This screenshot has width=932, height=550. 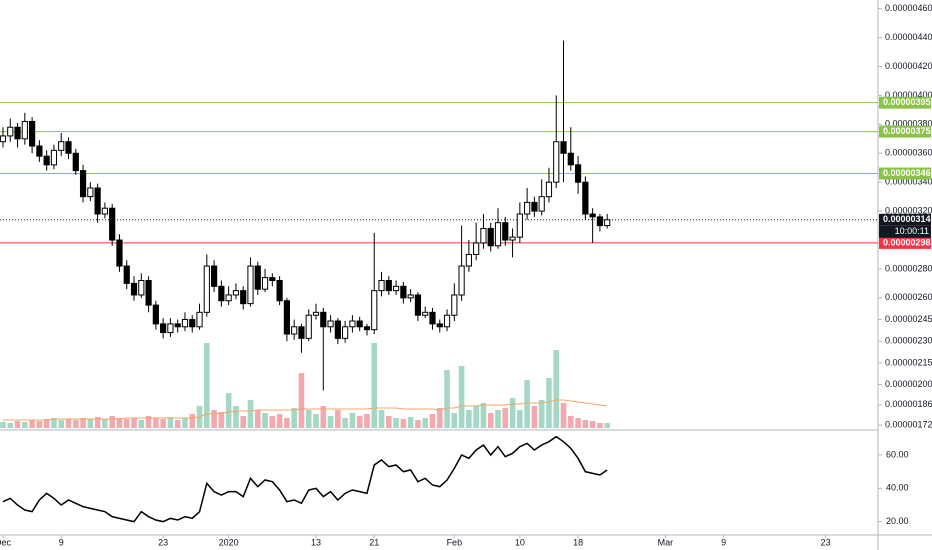 I want to click on level-label: 0.00000346, so click(x=907, y=173).